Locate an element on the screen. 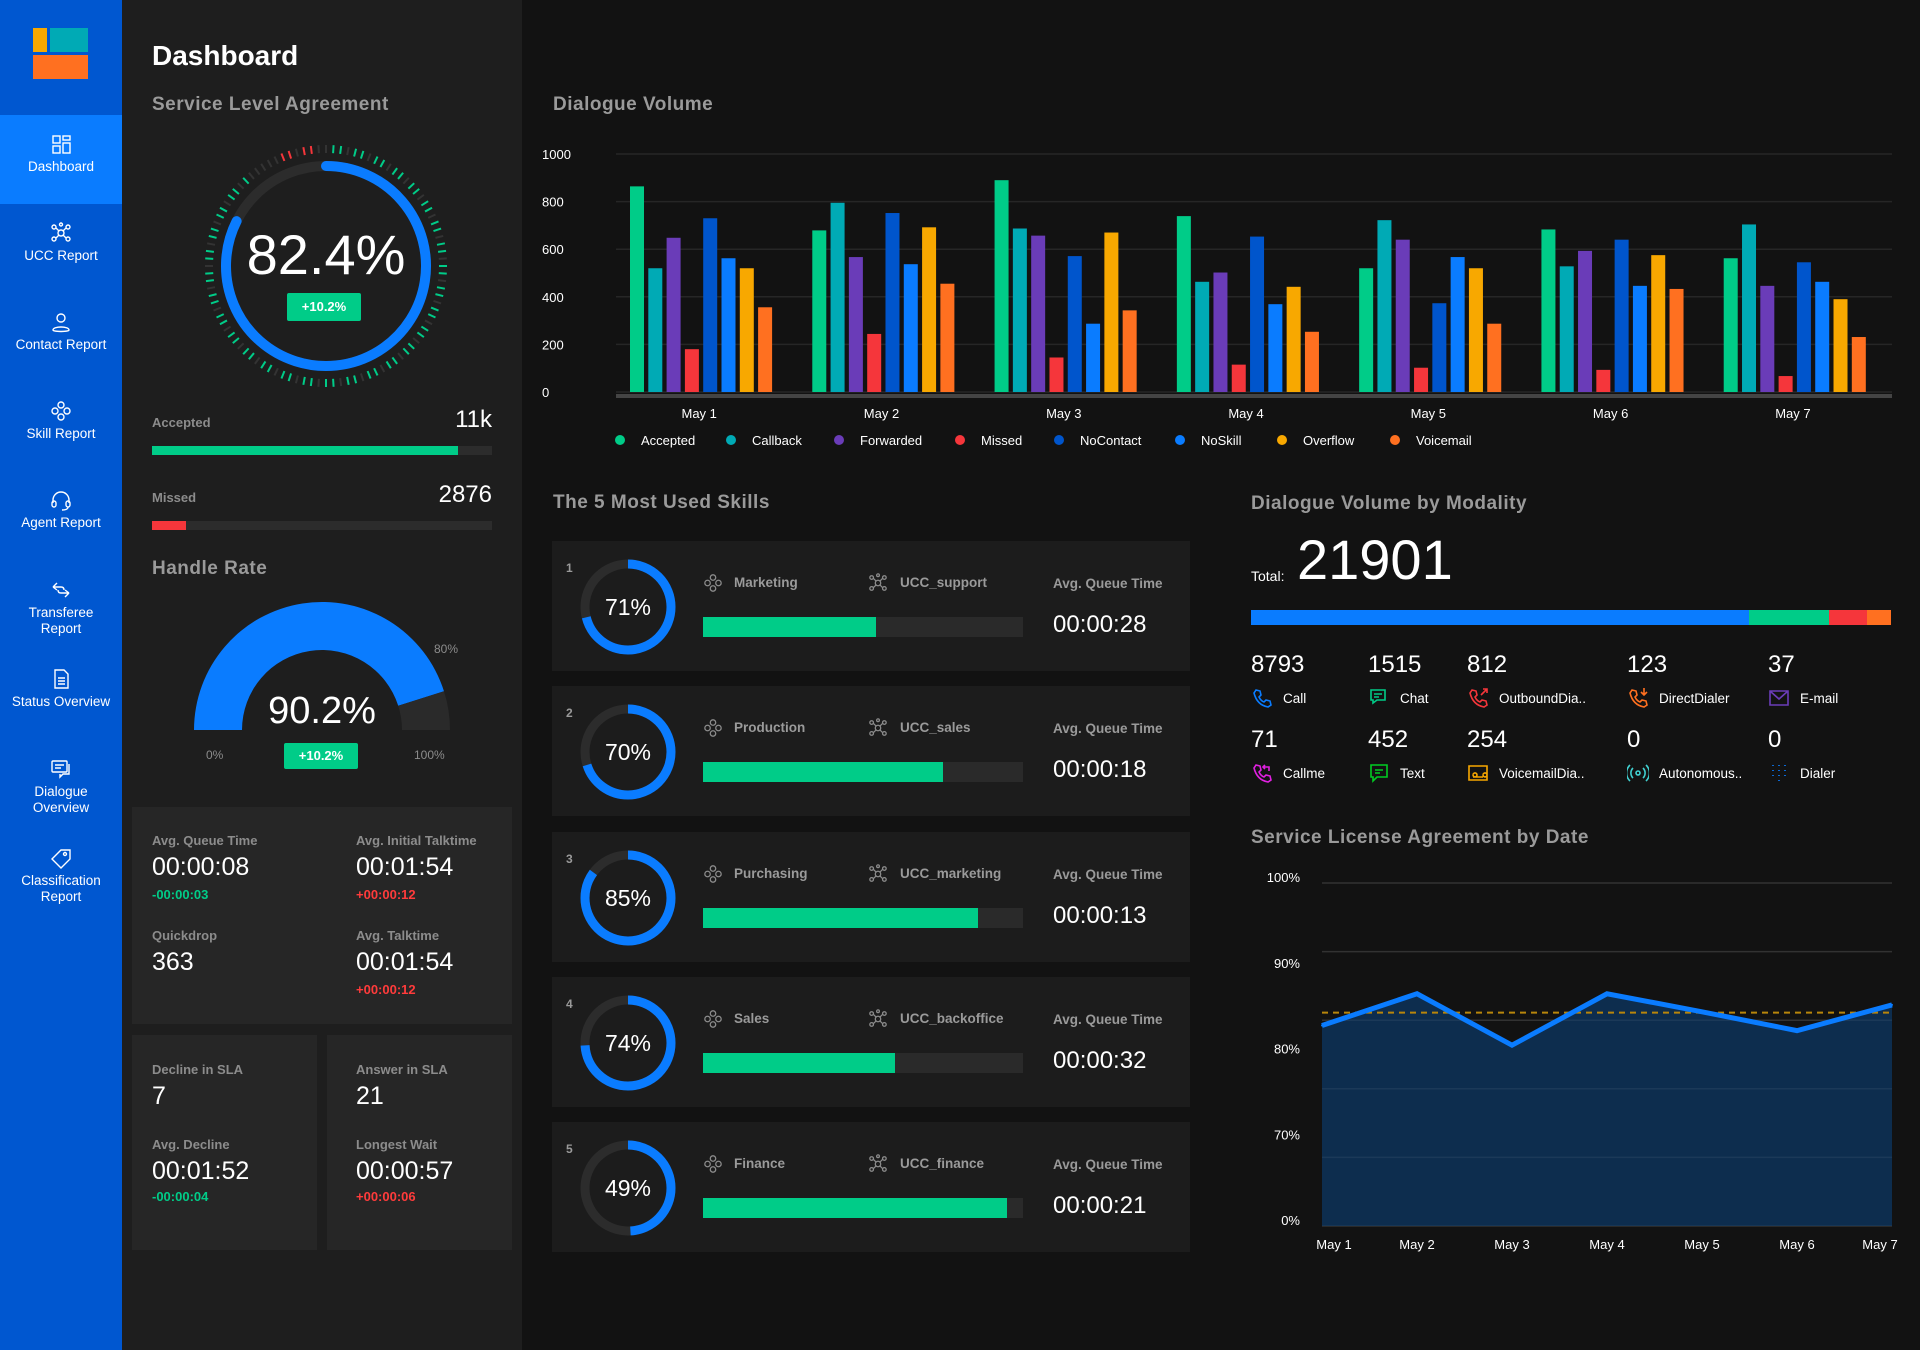  modality-item-callme: Callme is located at coordinates (1288, 773).